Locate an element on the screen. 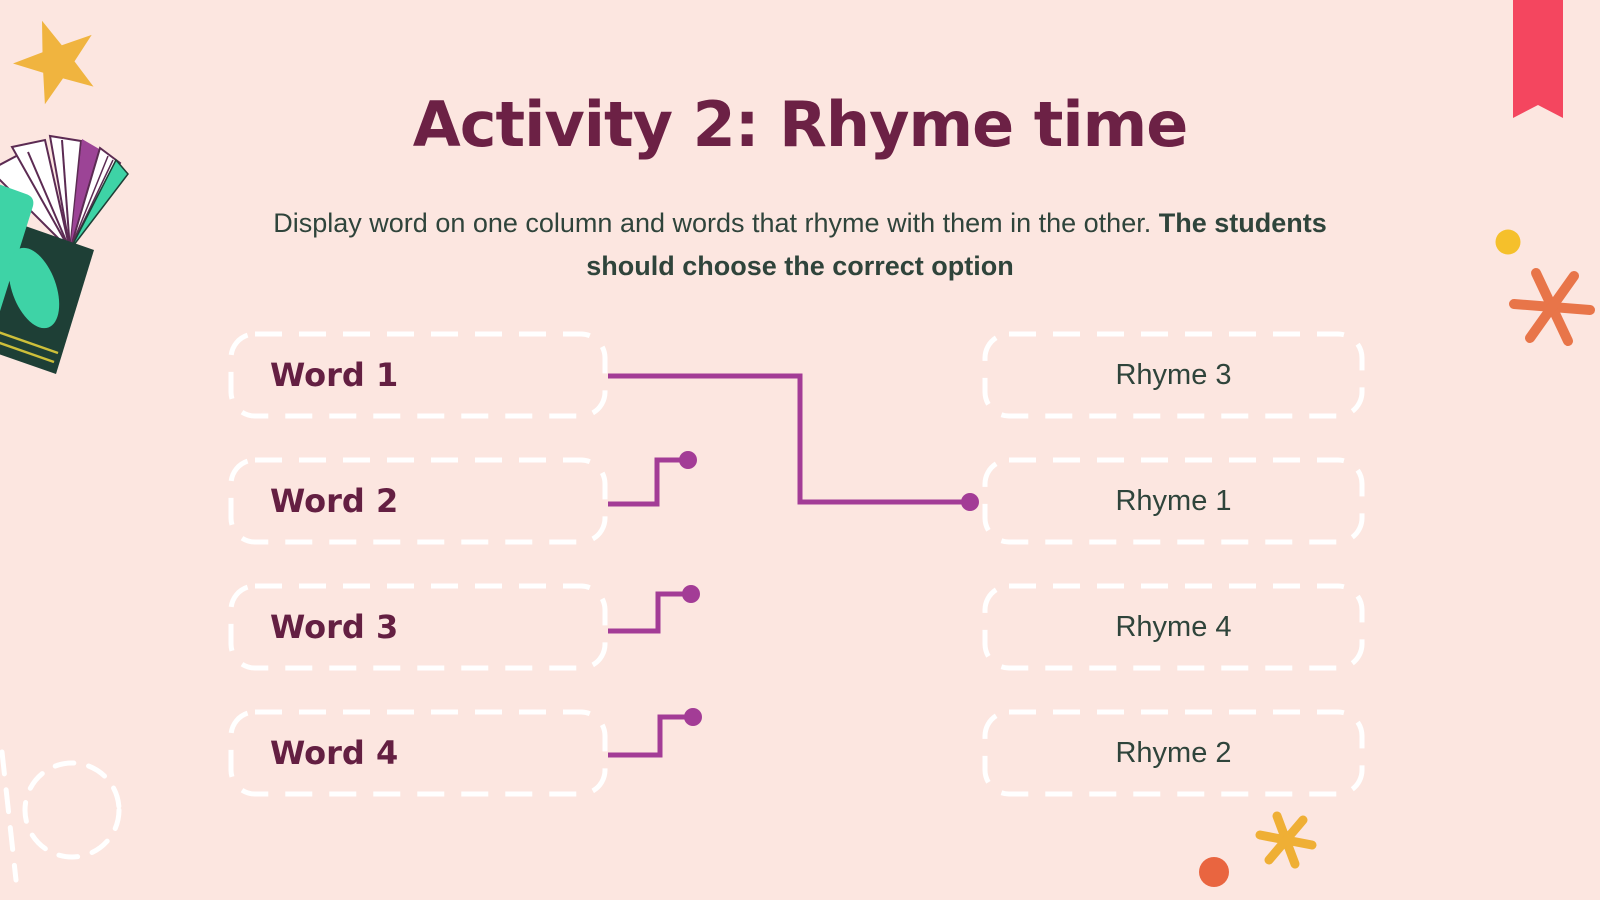 The height and width of the screenshot is (900, 1600). rhyme-label: Rhyme 2 is located at coordinates (1173, 752).